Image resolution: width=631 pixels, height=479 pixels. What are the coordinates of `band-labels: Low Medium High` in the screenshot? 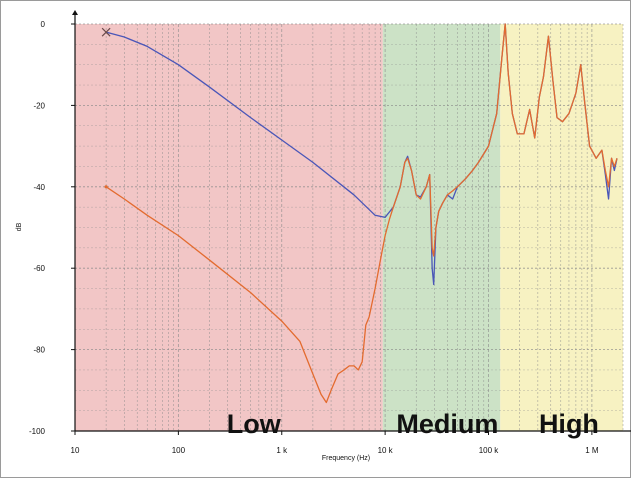 It's located at (413, 424).